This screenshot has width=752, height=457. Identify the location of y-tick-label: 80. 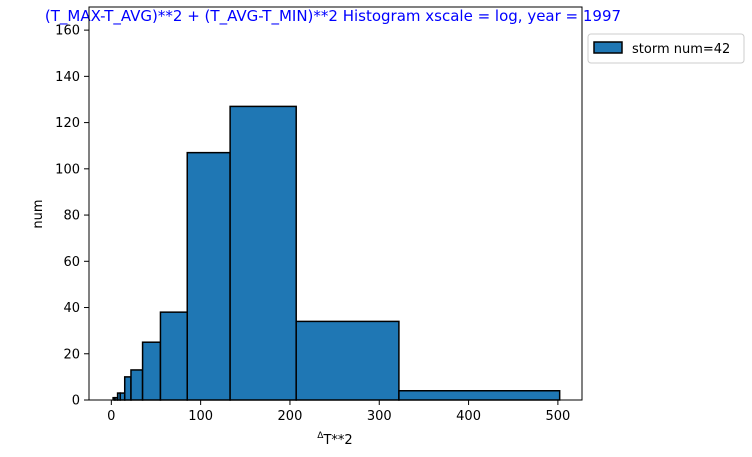
(71, 216).